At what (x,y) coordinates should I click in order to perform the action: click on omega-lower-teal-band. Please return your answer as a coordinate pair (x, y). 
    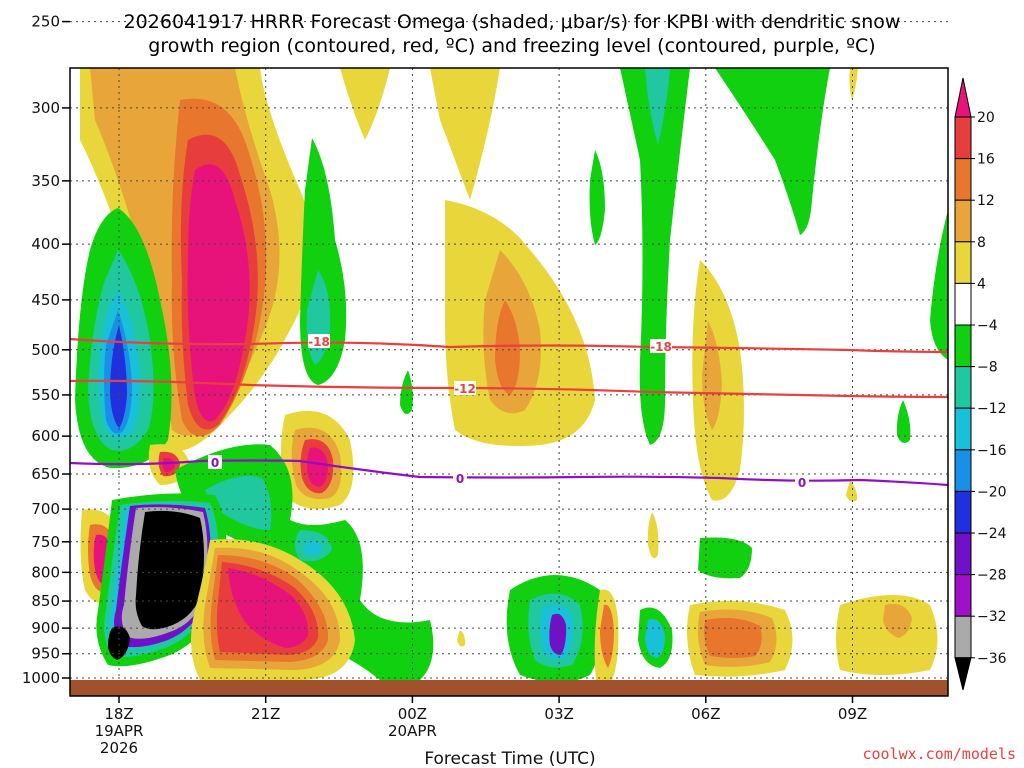
    Looking at the image, I should click on (238, 502).